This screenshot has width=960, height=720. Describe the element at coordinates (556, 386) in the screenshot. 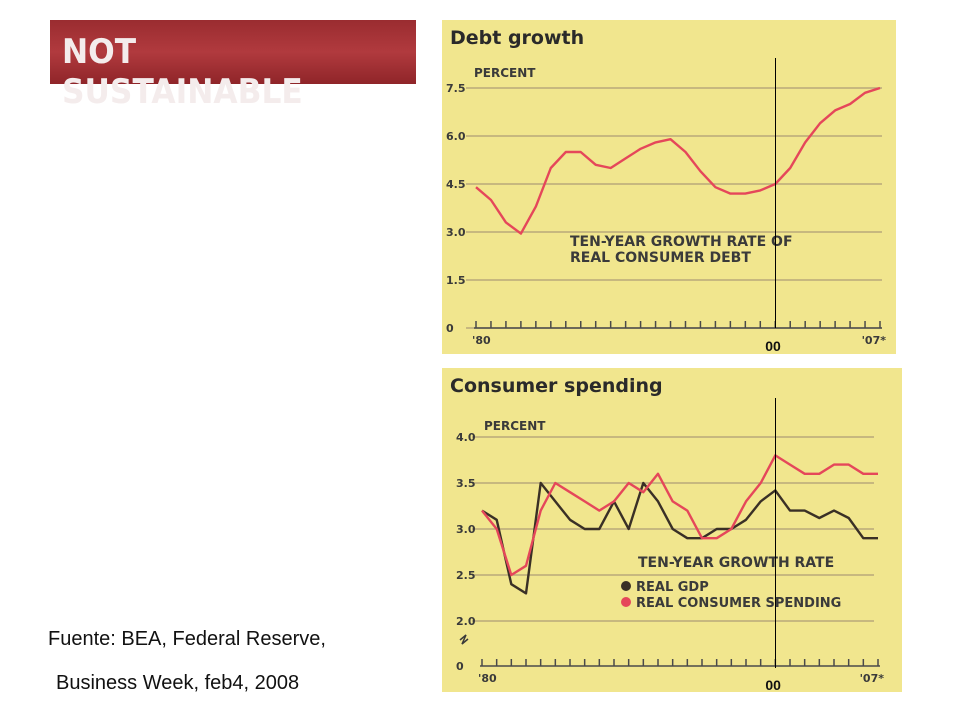

I see `chart-title: Consumer spending` at that location.